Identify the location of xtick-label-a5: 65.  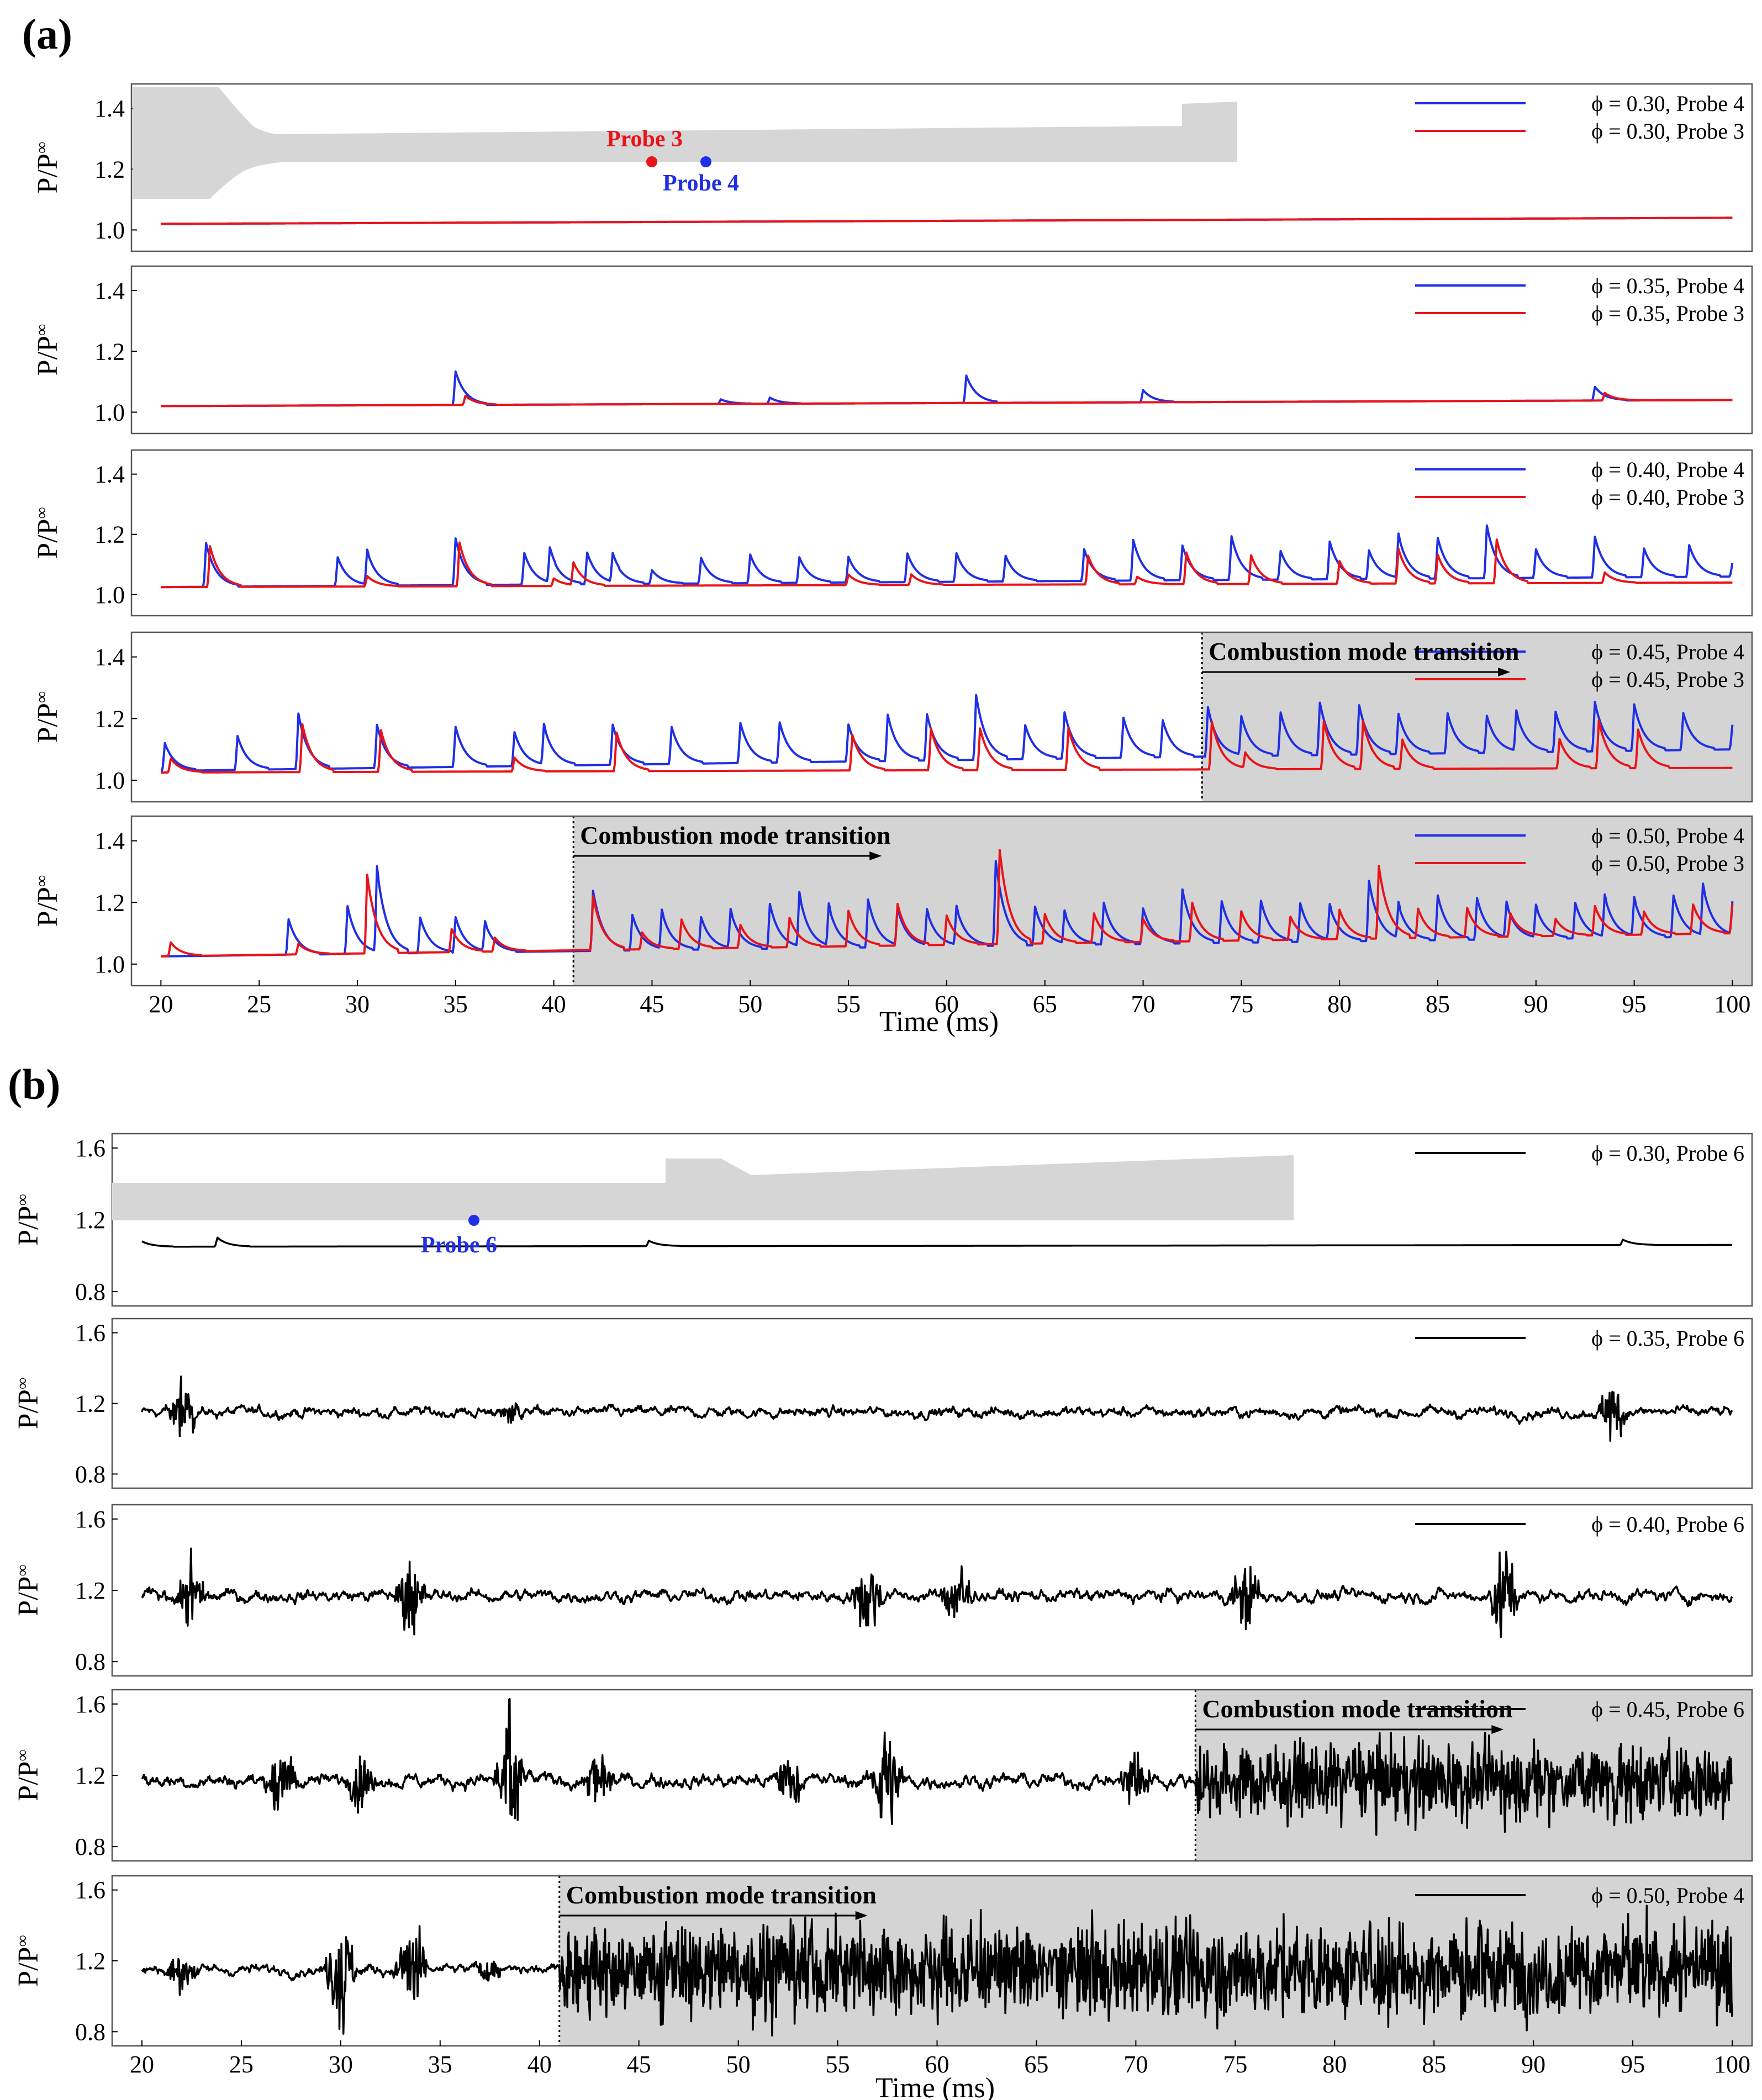
(1045, 1004).